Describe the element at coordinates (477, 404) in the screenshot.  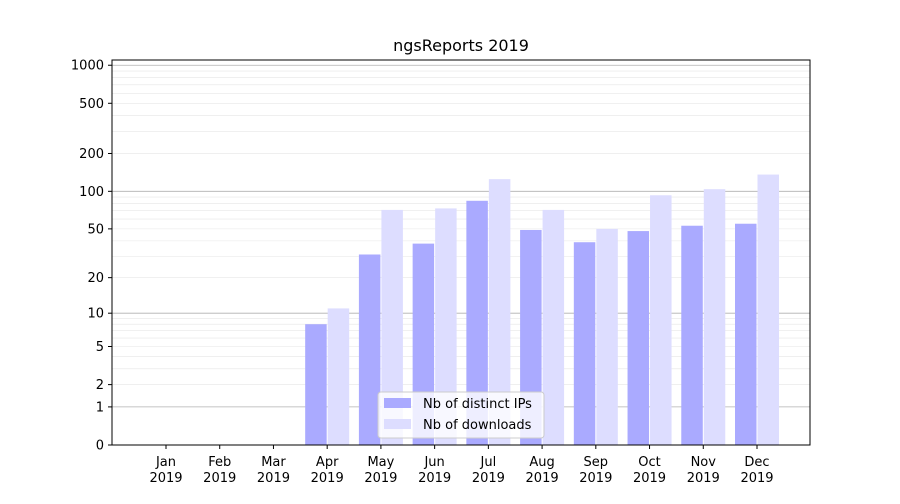
I see `legend-label: Nb of distinct IPs` at that location.